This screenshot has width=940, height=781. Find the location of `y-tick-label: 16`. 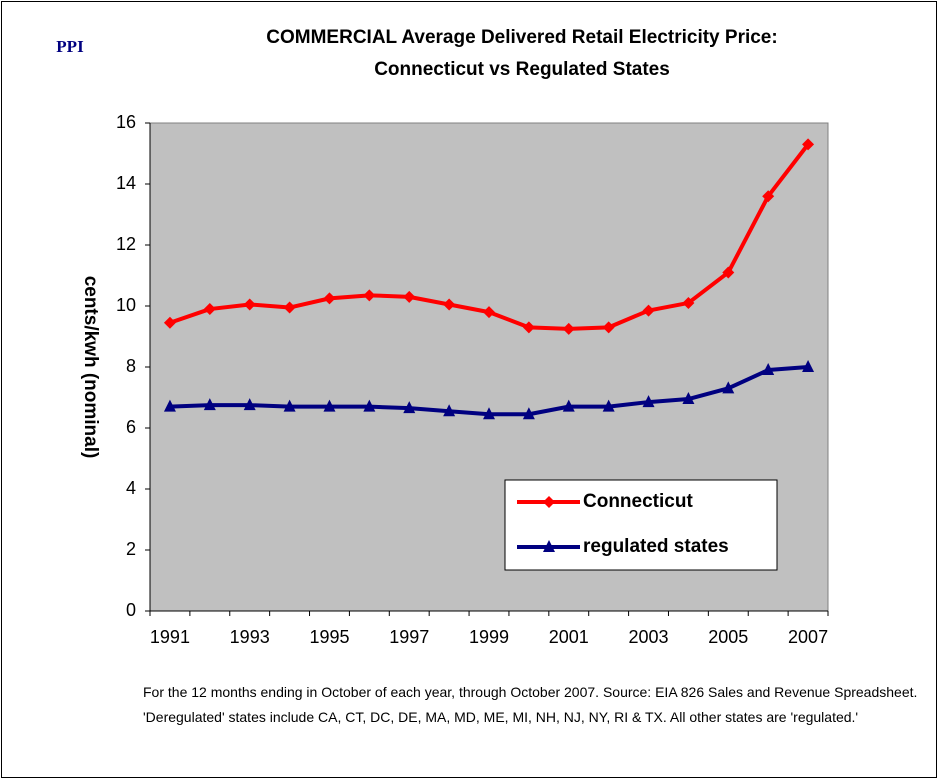

y-tick-label: 16 is located at coordinates (126, 122).